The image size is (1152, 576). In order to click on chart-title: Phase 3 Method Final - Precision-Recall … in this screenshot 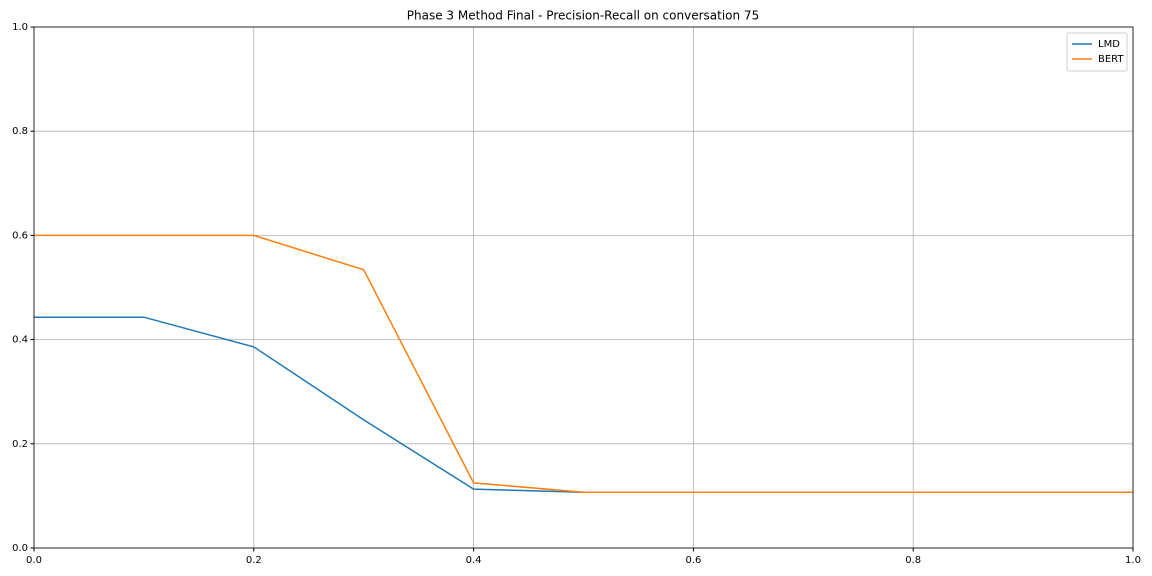, I will do `click(583, 16)`.